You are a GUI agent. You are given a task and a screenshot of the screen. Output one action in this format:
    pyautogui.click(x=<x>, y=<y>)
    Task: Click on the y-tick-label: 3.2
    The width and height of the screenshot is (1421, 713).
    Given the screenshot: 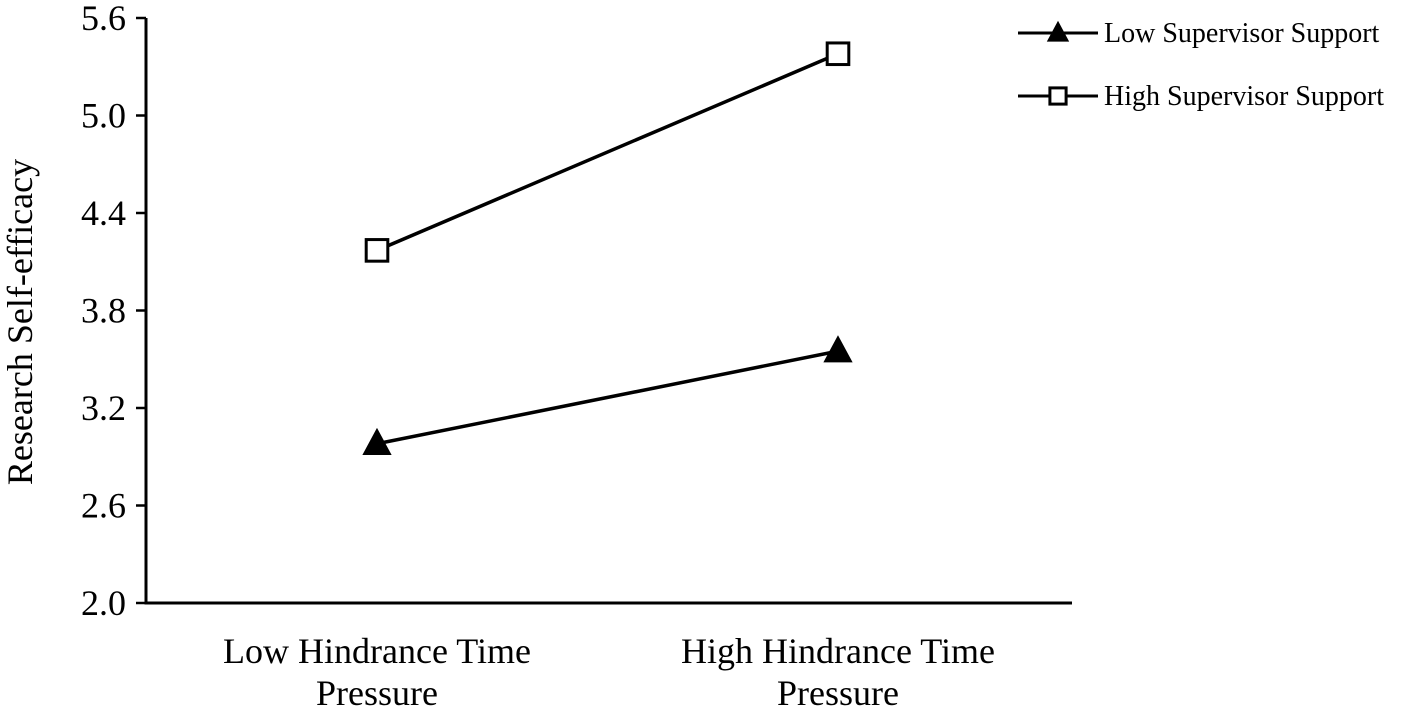 What is the action you would take?
    pyautogui.click(x=103, y=408)
    